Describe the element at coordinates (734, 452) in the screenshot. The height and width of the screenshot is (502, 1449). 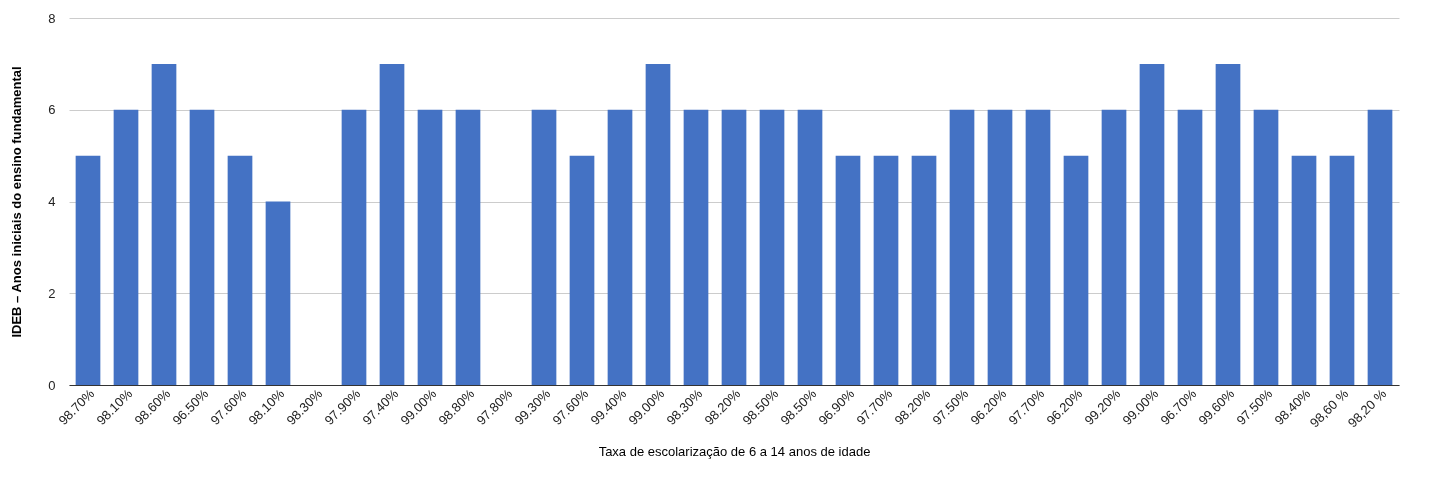
I see `x-axis-title: Taxa de escolarização de 6 a 14 anos de idade` at that location.